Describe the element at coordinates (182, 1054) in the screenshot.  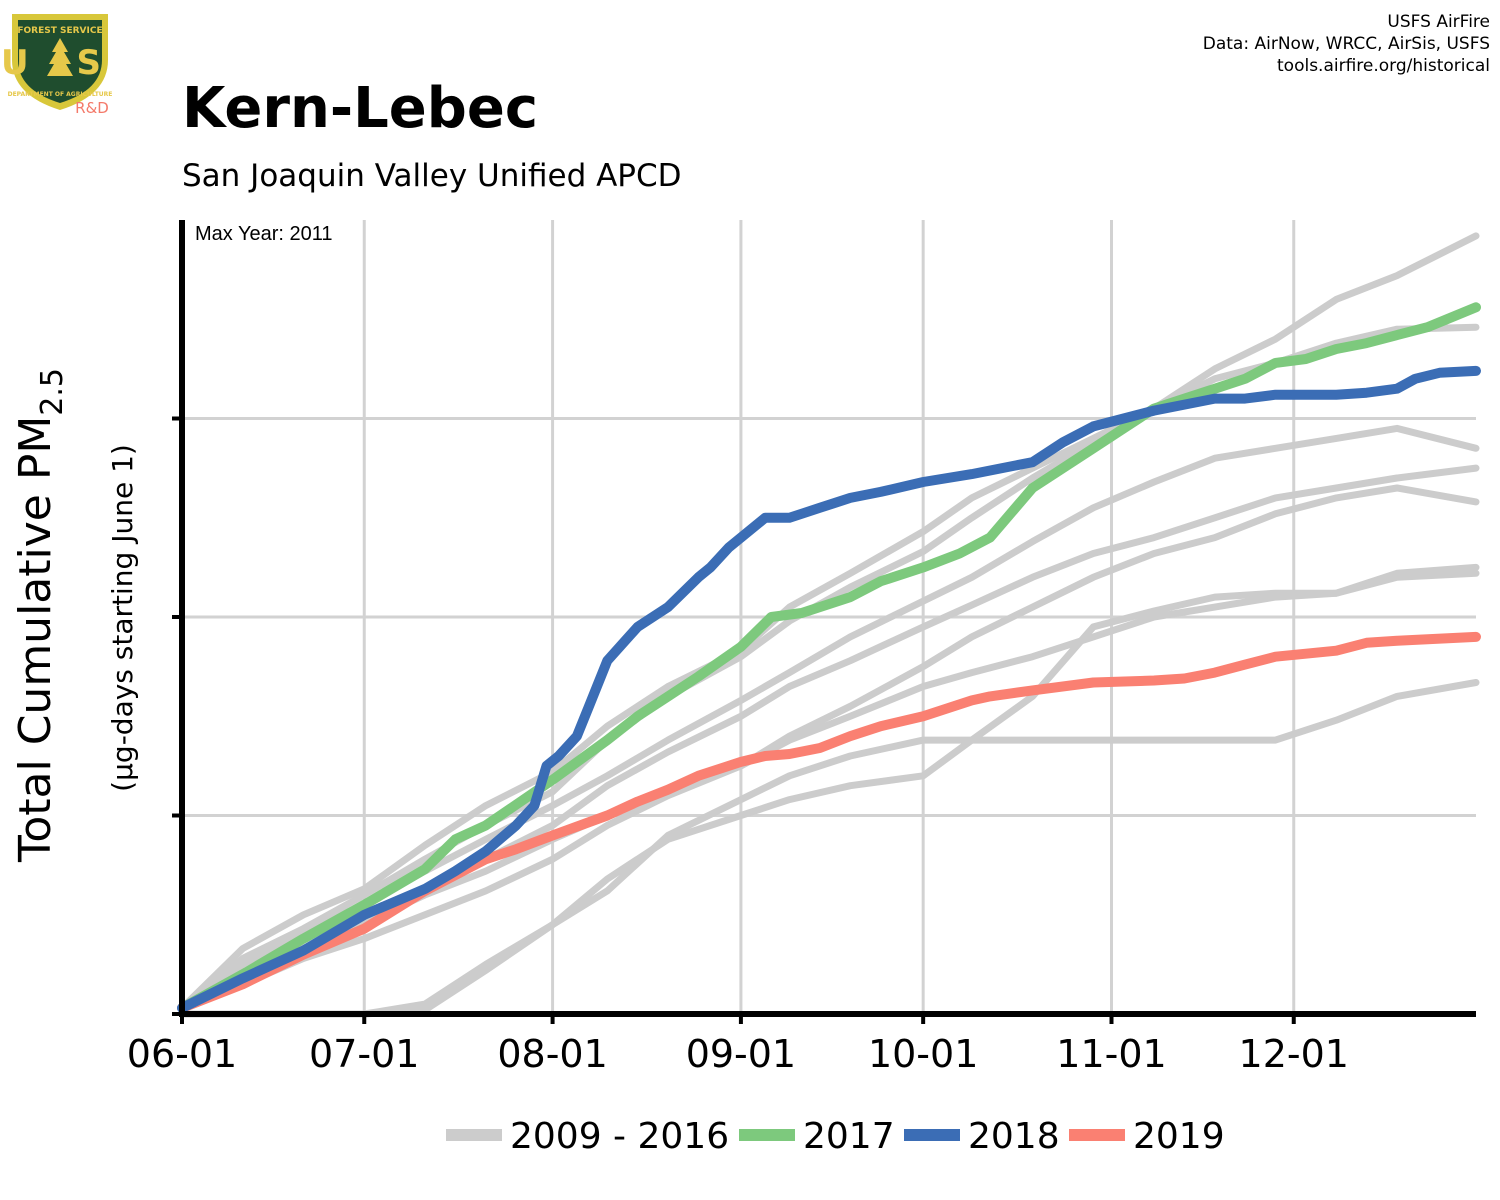
I see `x-tick-label: 06-01` at that location.